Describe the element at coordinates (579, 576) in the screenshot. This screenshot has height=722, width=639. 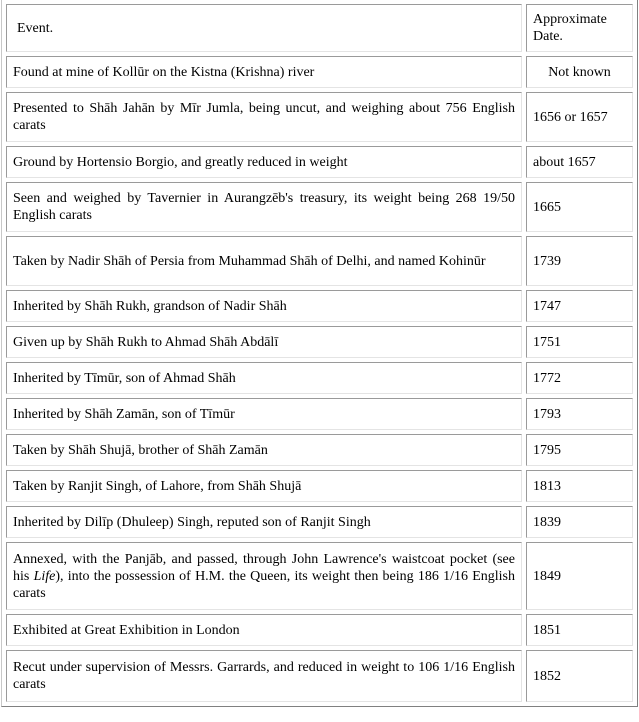
I see `date-cell: 1849` at that location.